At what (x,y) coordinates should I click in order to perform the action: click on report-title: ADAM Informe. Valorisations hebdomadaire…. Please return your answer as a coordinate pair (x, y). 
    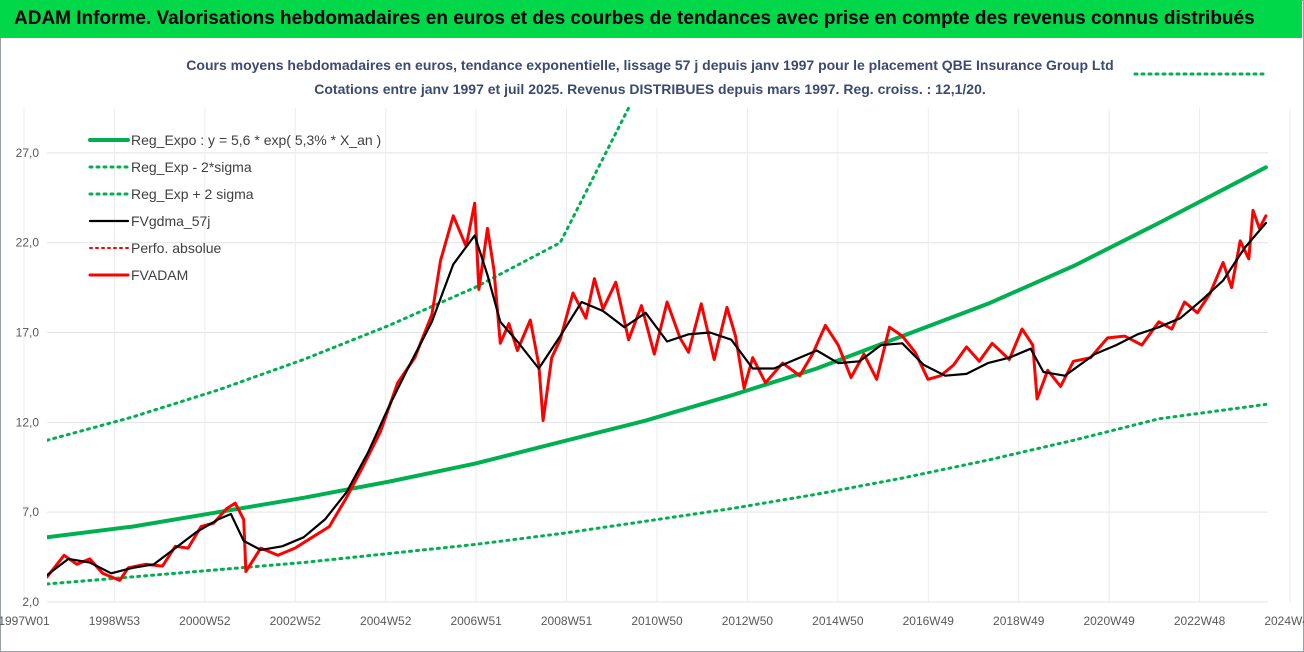
    Looking at the image, I should click on (651, 19).